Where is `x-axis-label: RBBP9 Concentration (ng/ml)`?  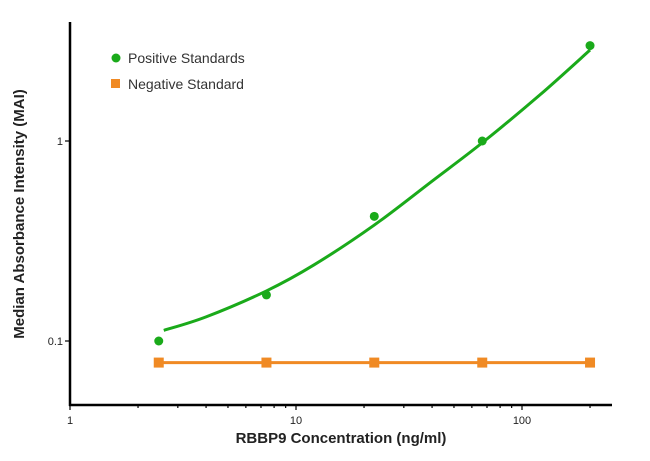 x-axis-label: RBBP9 Concentration (ng/ml) is located at coordinates (341, 438).